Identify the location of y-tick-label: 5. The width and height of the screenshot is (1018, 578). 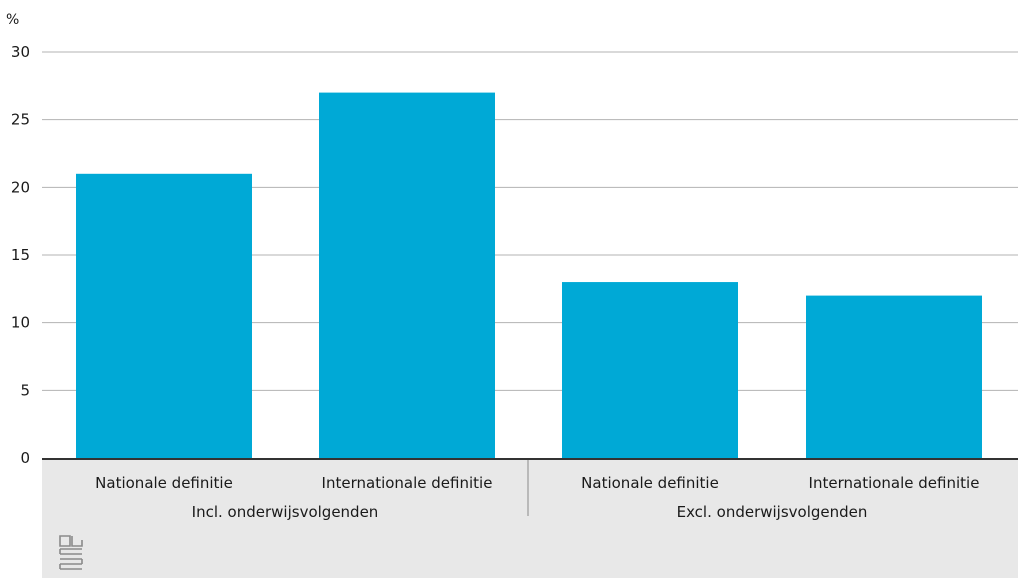
(25, 390).